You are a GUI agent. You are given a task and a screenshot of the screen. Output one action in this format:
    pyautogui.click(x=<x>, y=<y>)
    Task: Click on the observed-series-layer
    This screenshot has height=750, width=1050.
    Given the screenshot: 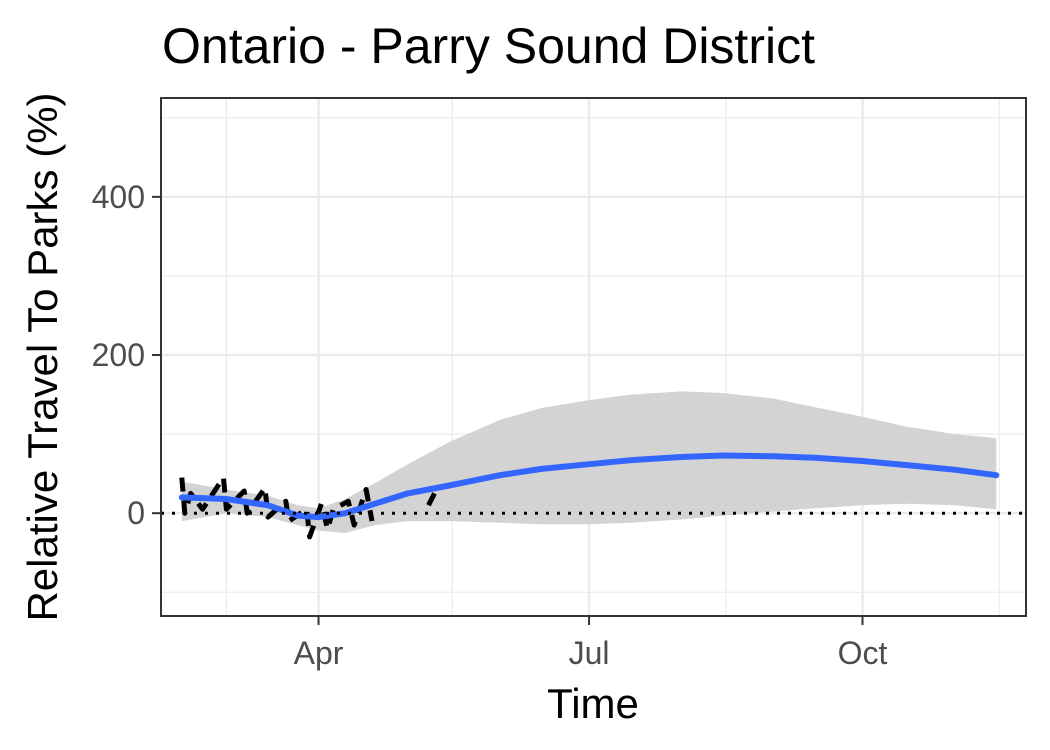 What is the action you would take?
    pyautogui.click(x=308, y=507)
    